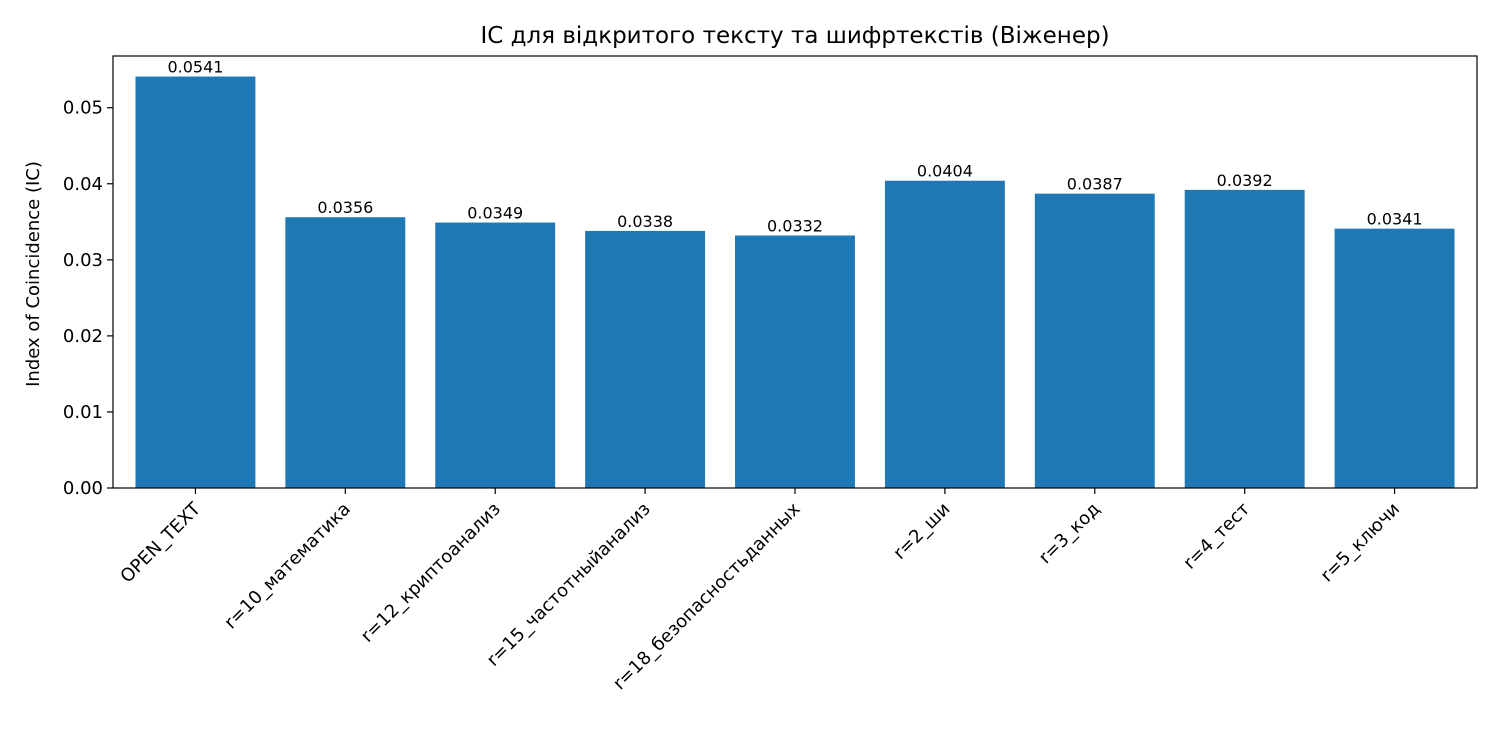 This screenshot has width=1500, height=755. I want to click on bar-value-label: 0.0338, so click(645, 221).